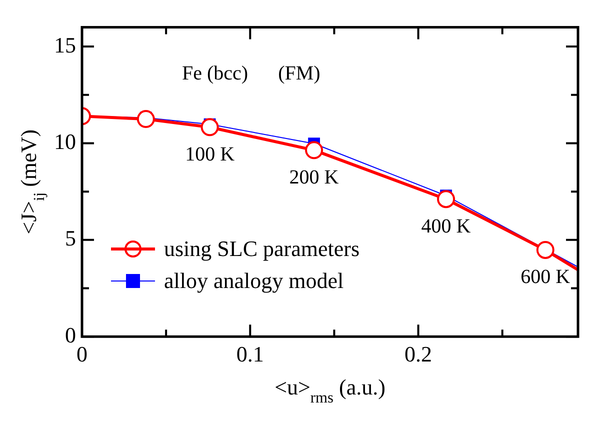 This screenshot has height=431, width=596. Describe the element at coordinates (250, 354) in the screenshot. I see `x-tick-label: 0.1` at that location.